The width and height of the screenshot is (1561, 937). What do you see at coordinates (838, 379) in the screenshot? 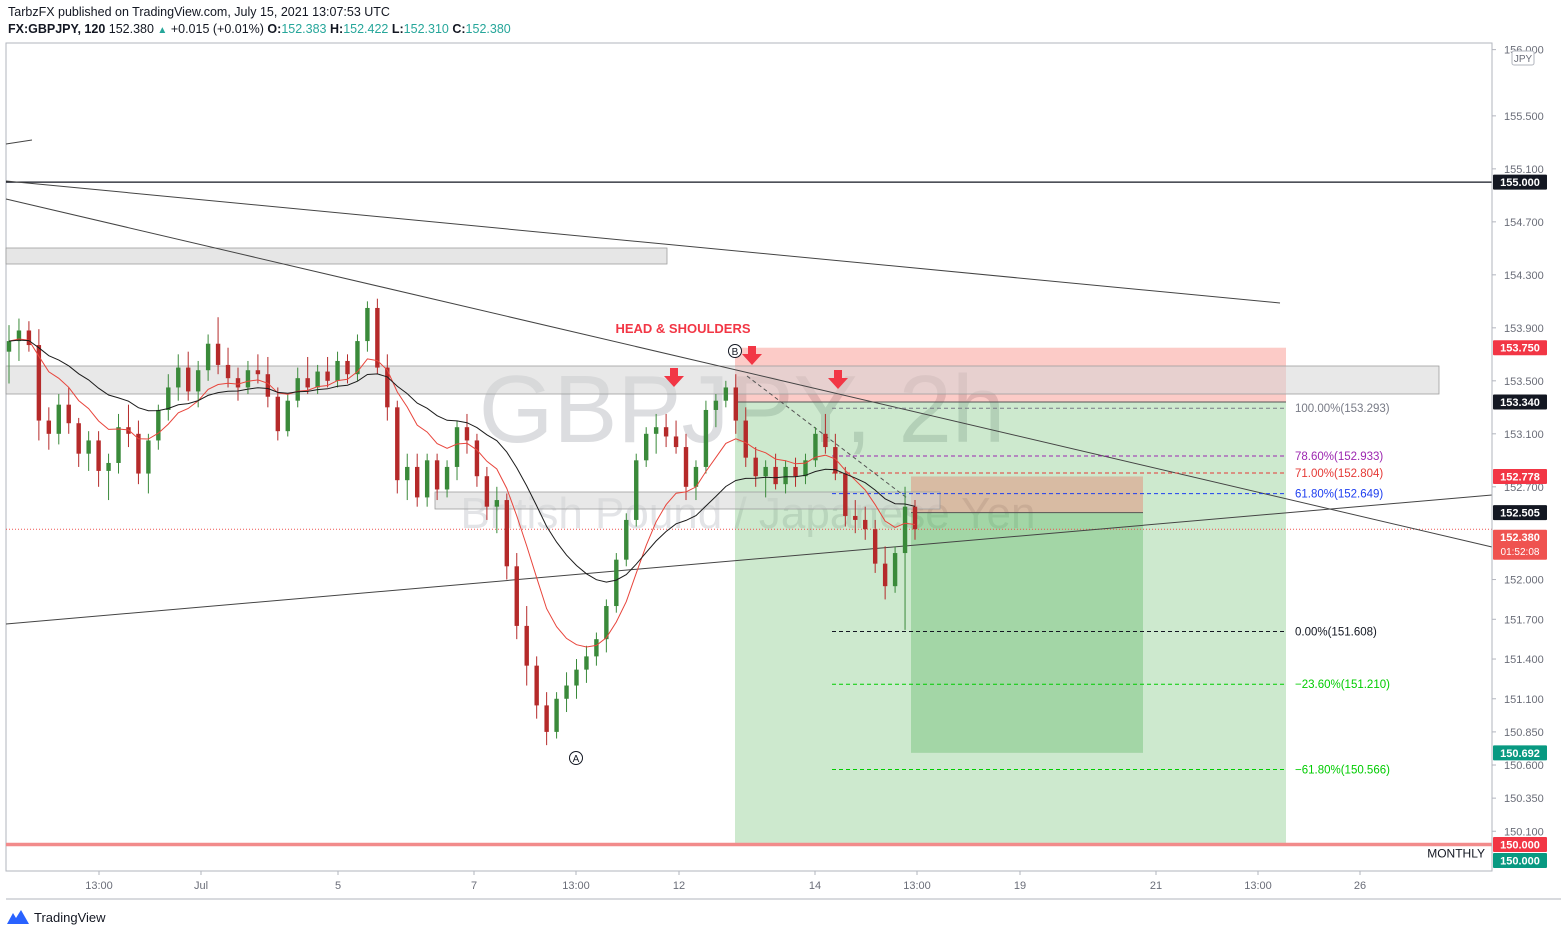
I see `down-arrow-icon` at bounding box center [838, 379].